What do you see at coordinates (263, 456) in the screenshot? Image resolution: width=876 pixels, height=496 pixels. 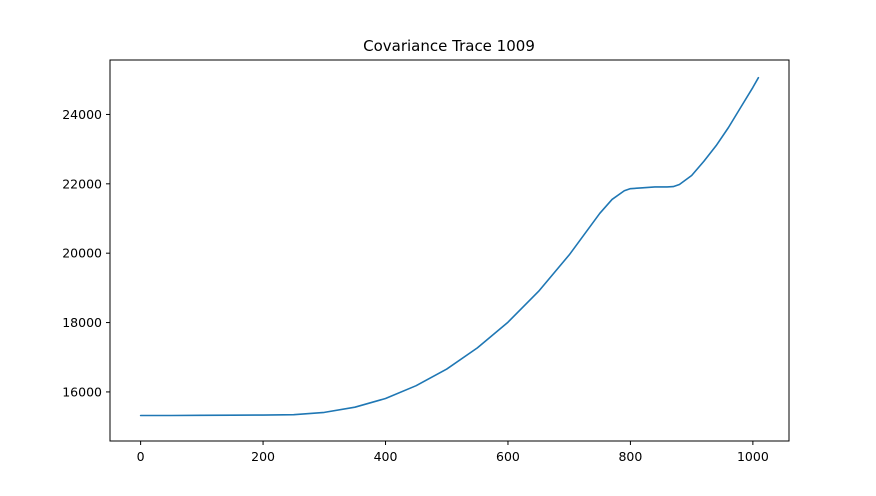 I see `x-tick-label: 200` at bounding box center [263, 456].